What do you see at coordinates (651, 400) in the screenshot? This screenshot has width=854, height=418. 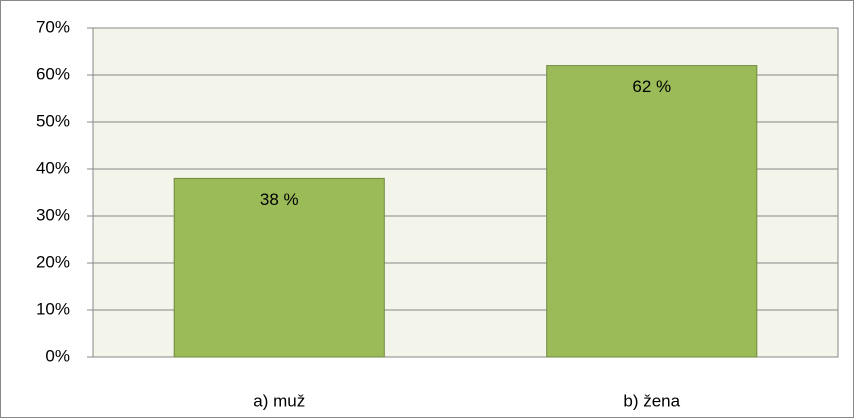 I see `x-tick-label: b) žena` at bounding box center [651, 400].